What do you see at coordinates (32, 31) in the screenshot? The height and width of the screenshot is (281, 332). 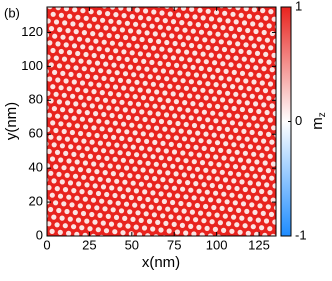 I see `y-tick-label: 120` at bounding box center [32, 31].